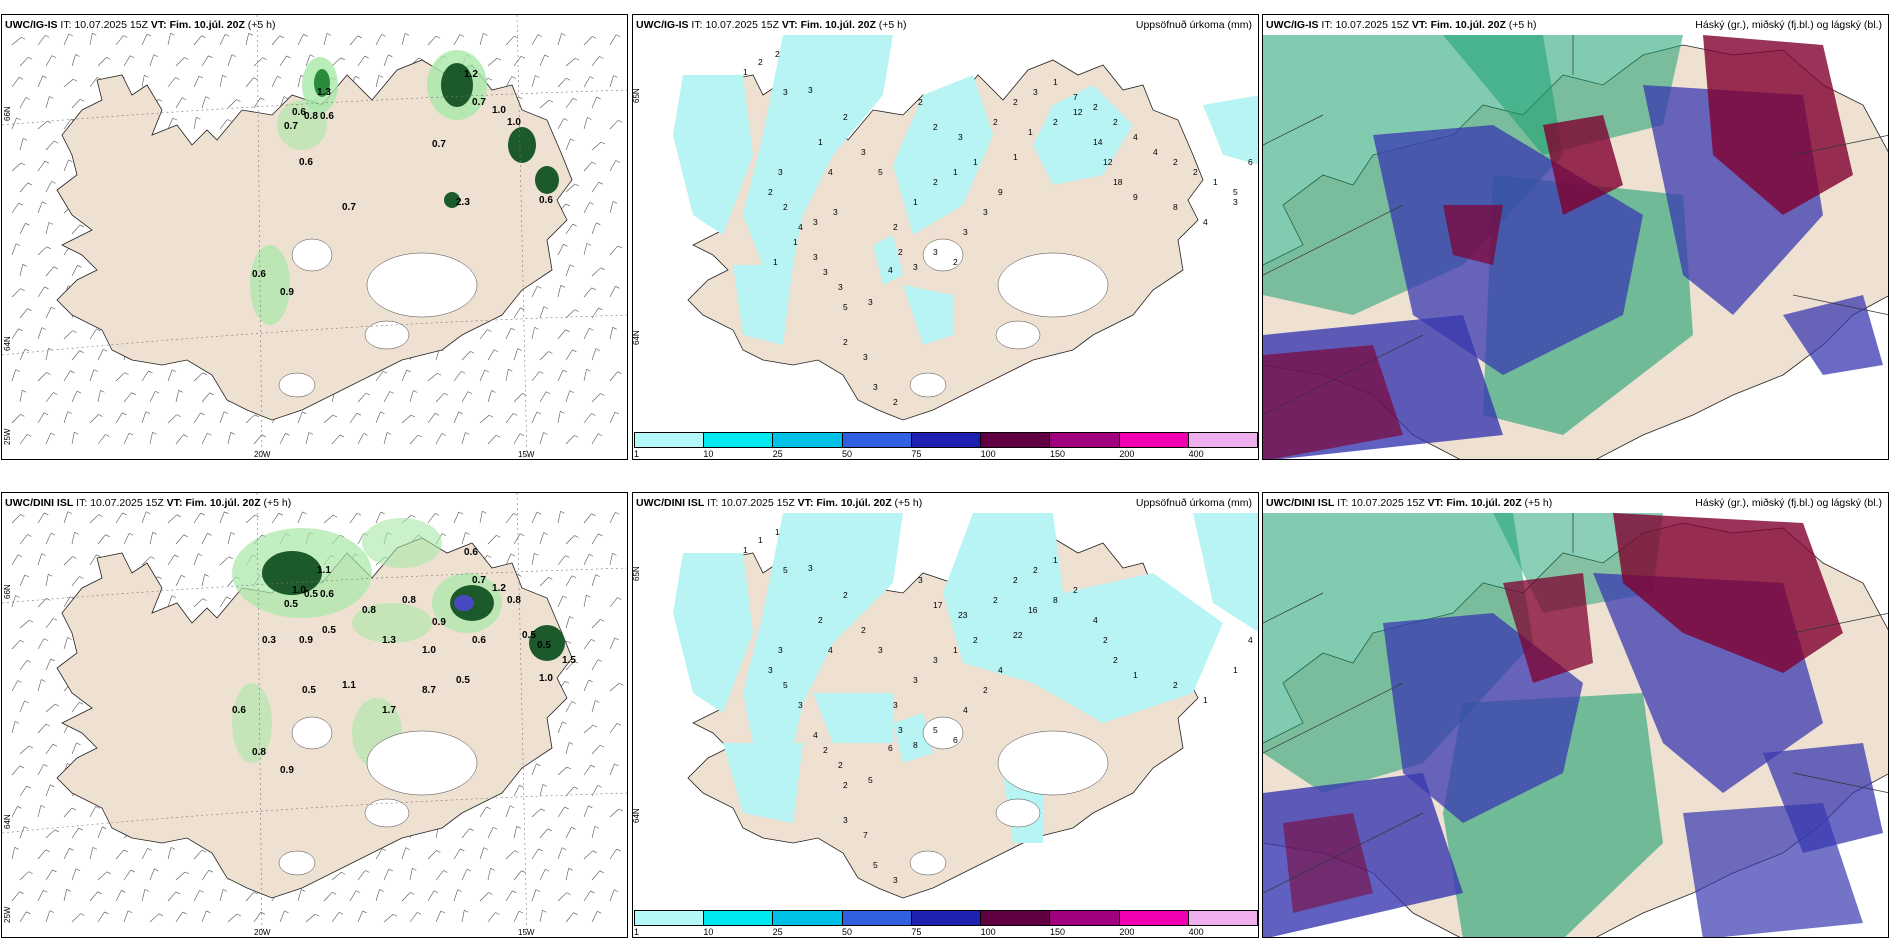  I want to click on value-label: 16, so click(1033, 610).